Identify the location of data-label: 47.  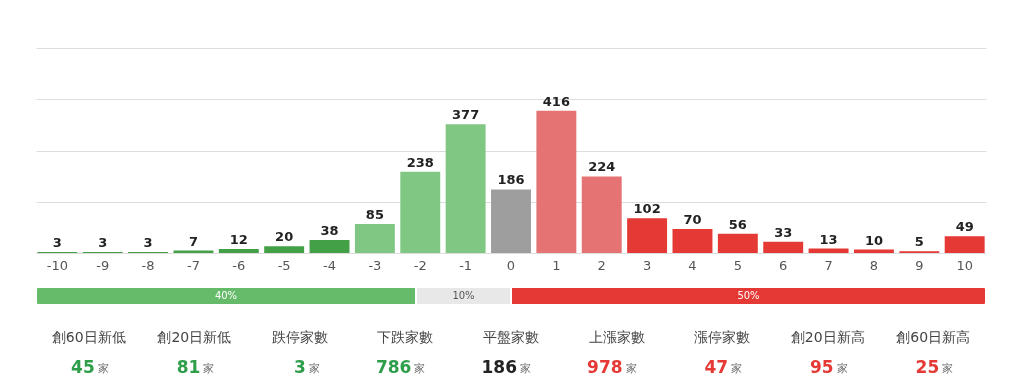
(716, 367).